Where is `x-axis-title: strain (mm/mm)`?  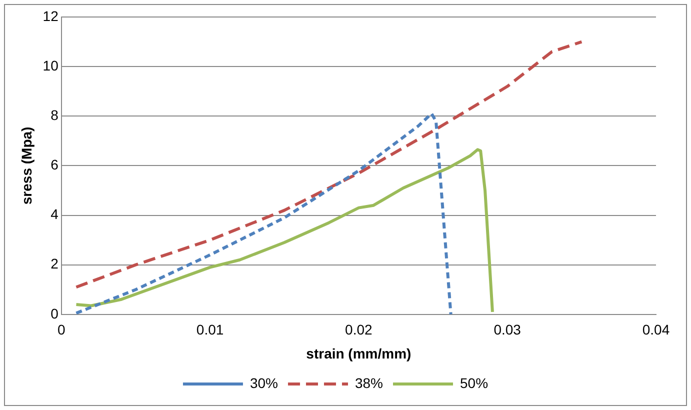 x-axis-title: strain (mm/mm) is located at coordinates (359, 353).